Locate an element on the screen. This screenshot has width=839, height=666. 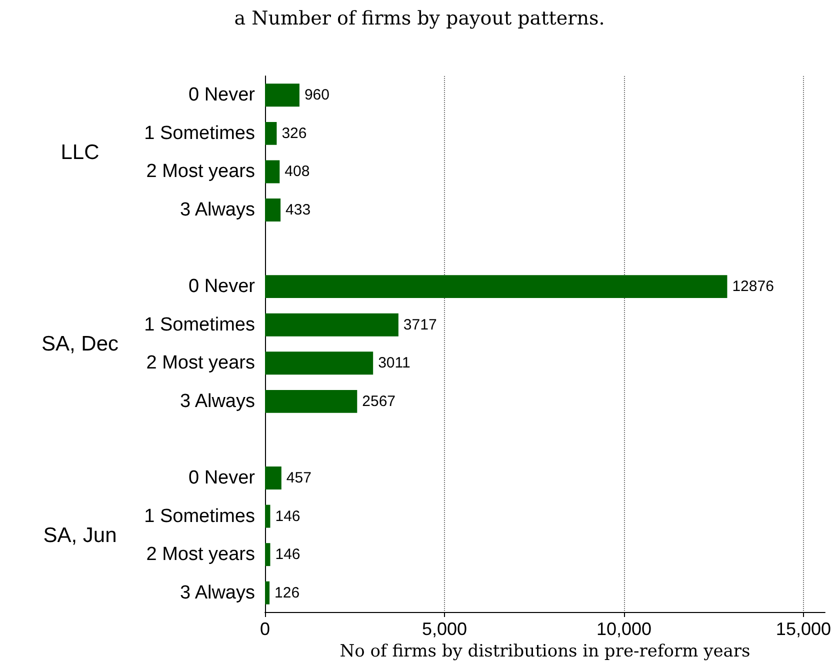
data-label: 960 is located at coordinates (317, 95).